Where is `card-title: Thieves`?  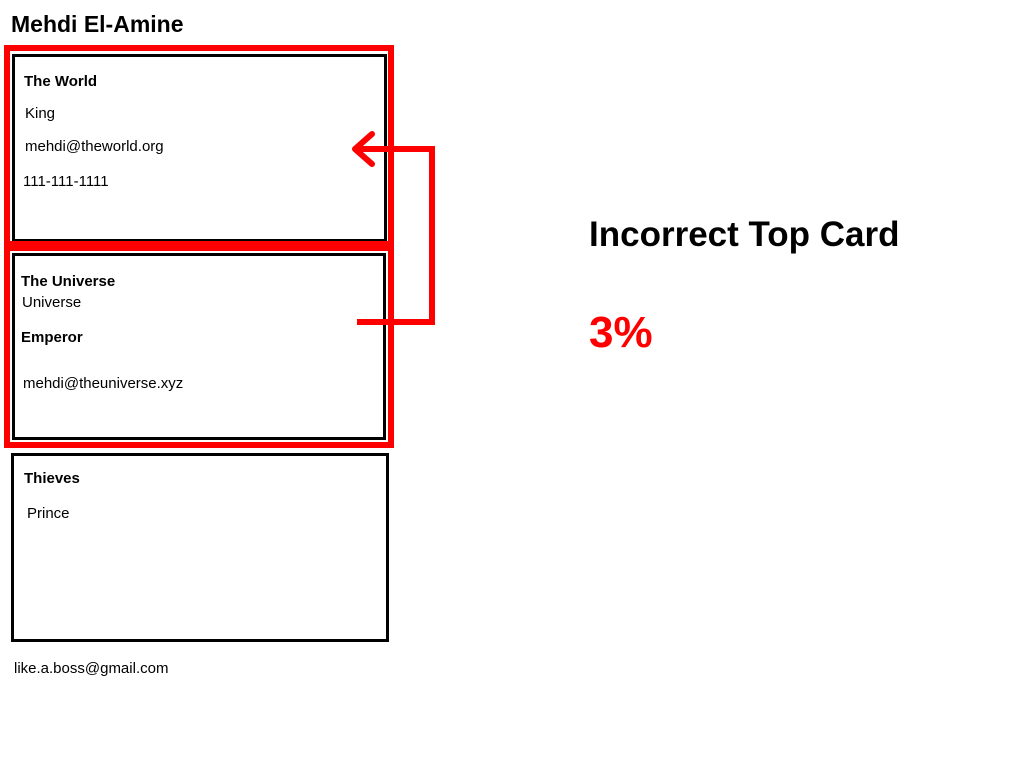
card-title: Thieves is located at coordinates (52, 478).